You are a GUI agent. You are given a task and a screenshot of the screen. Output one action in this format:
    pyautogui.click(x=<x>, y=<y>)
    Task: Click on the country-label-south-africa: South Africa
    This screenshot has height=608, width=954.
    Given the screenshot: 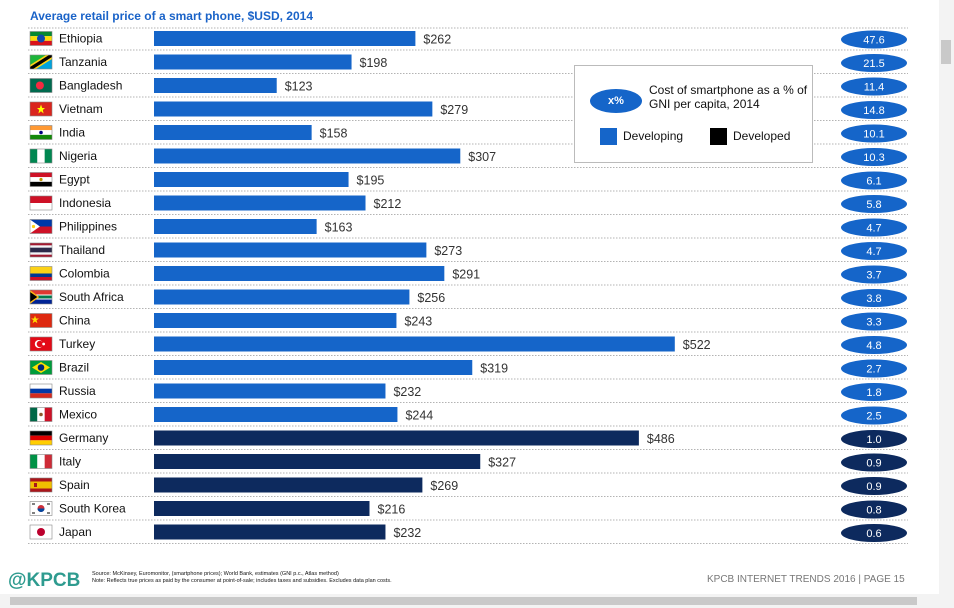 What is the action you would take?
    pyautogui.click(x=91, y=297)
    